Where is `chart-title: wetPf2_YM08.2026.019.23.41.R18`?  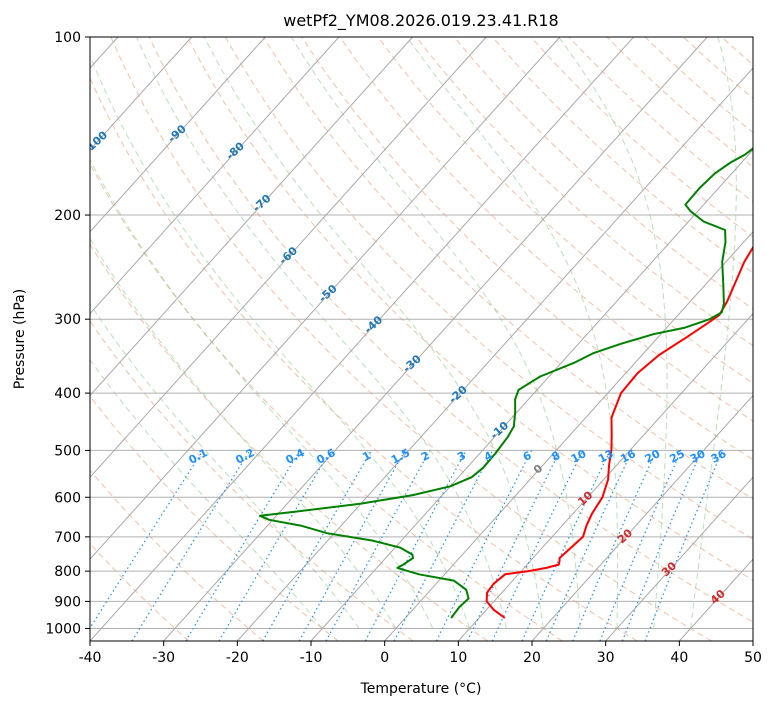 chart-title: wetPf2_YM08.2026.019.23.41.R18 is located at coordinates (420, 21).